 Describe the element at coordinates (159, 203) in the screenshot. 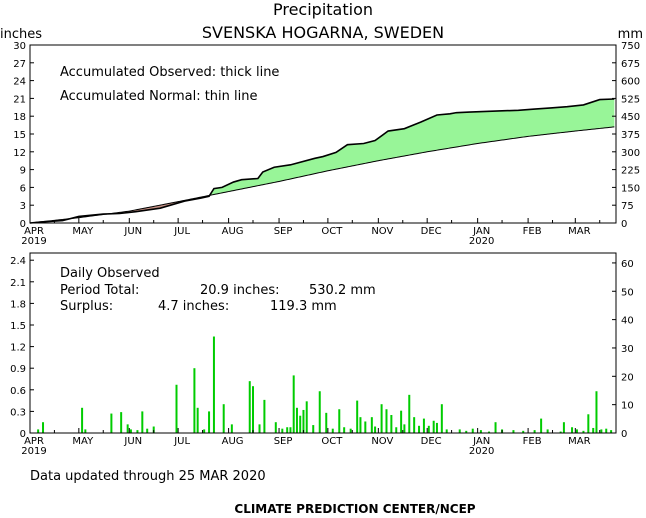

I see `deficit-fill` at that location.